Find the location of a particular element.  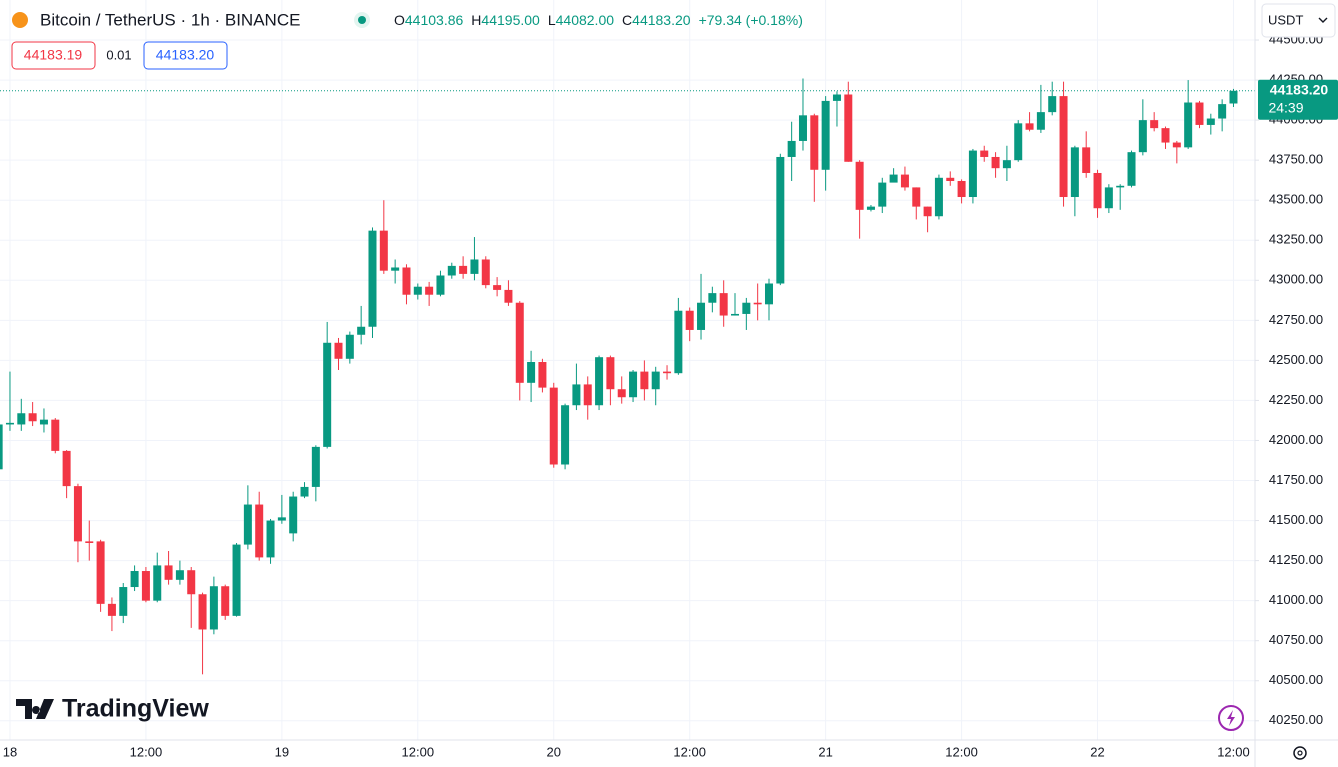

symbol: Bitcoin / TetherUS · 1h · BINANCE is located at coordinates (170, 19).